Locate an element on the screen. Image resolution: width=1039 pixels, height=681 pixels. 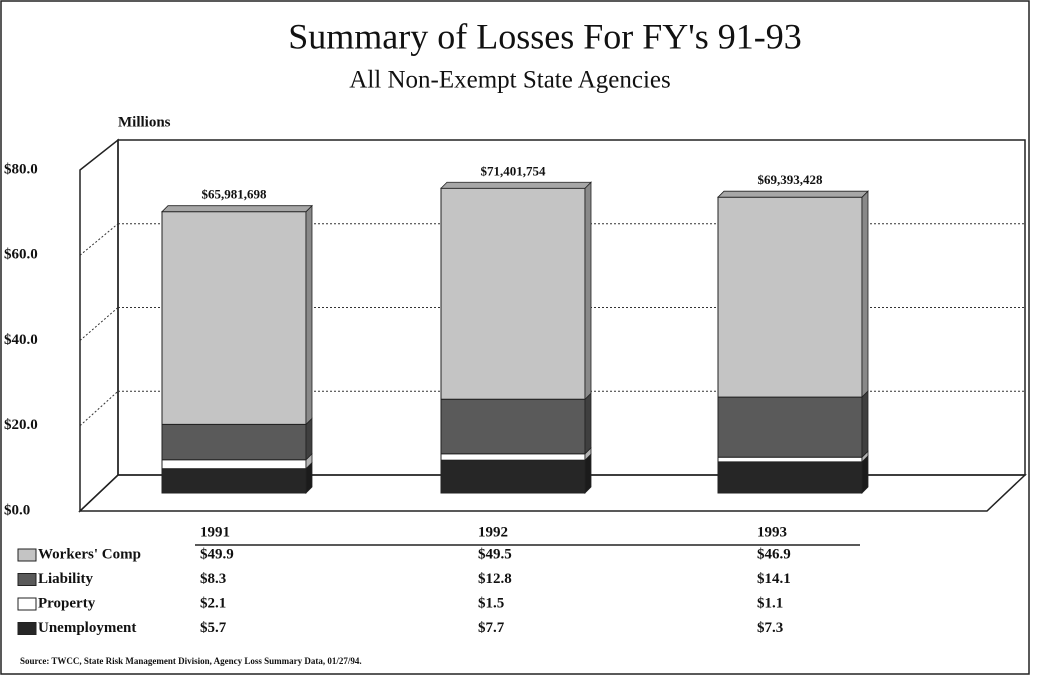
table-value: $14.1 is located at coordinates (774, 579).